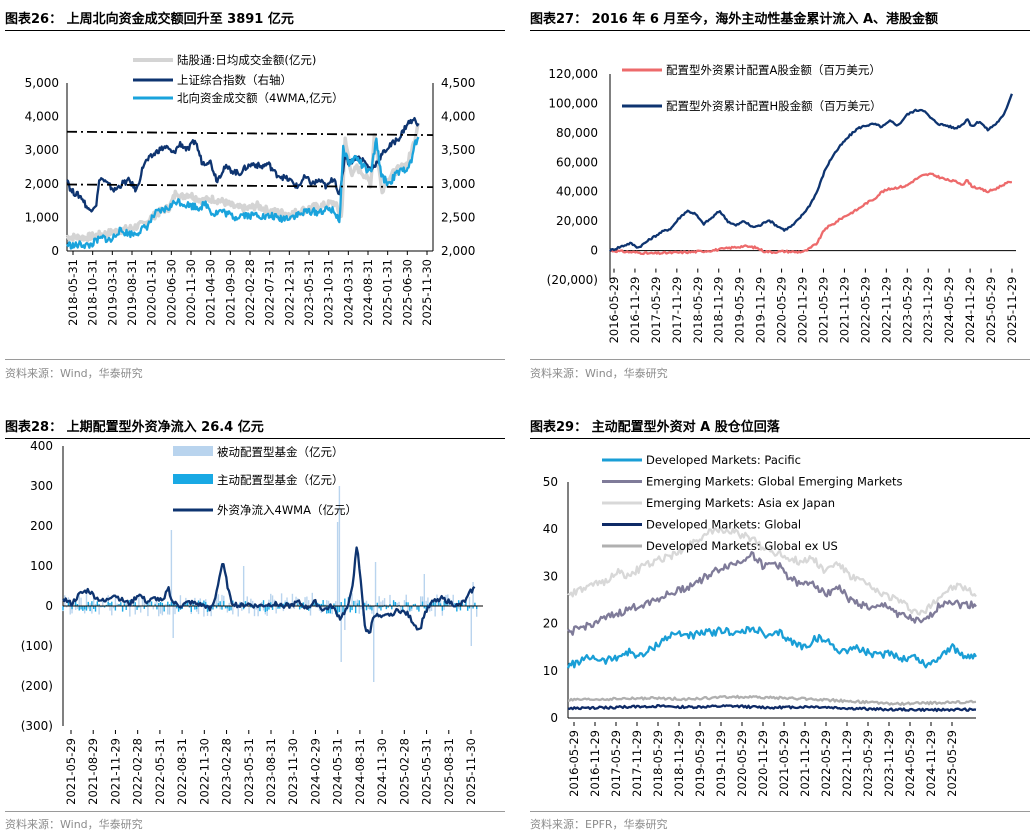  What do you see at coordinates (595, 763) in the screenshot?
I see `x-tick-label: 2016-11-29` at bounding box center [595, 763].